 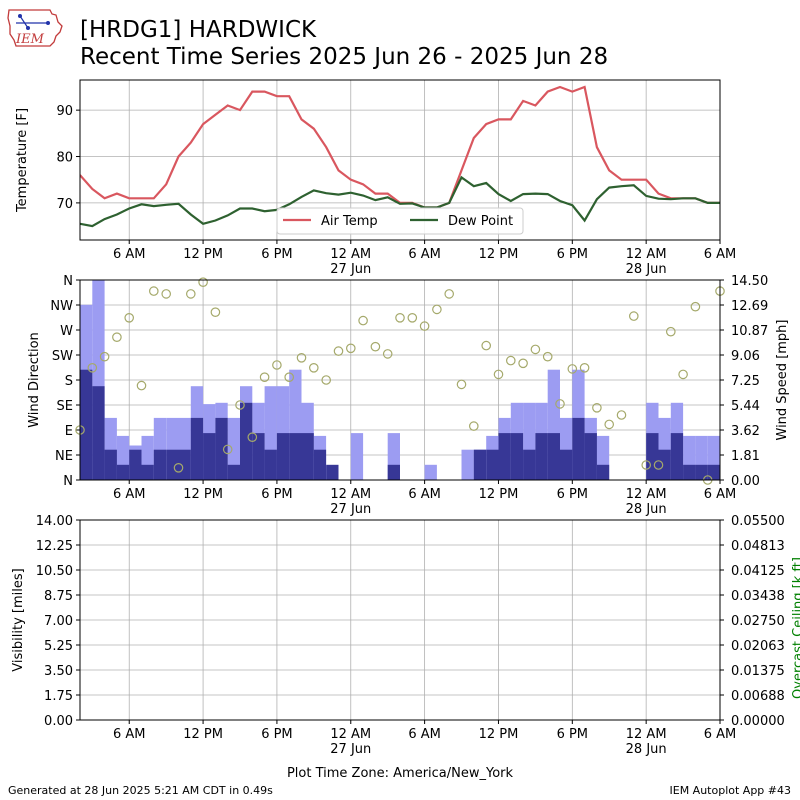 I want to click on wind-speed-tick-label: 12.69, so click(x=749, y=306).